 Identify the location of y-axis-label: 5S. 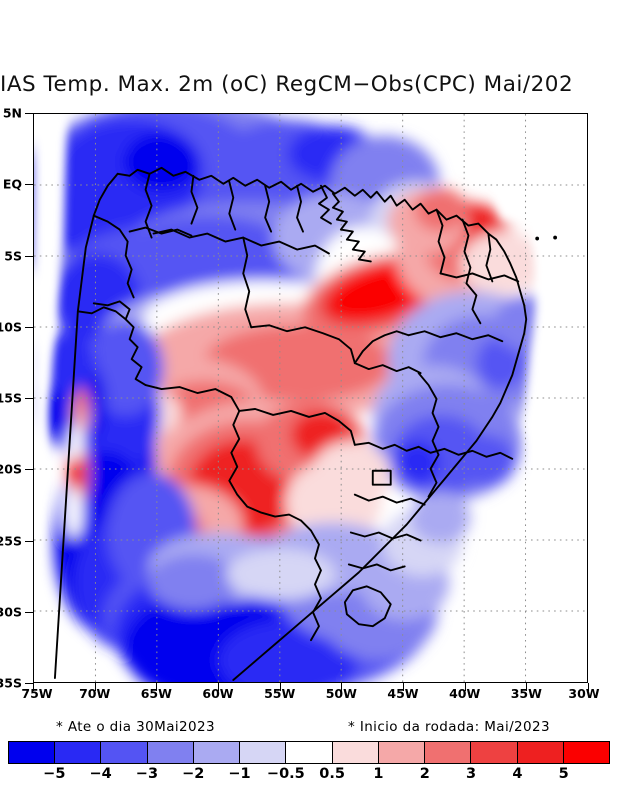
(13, 255).